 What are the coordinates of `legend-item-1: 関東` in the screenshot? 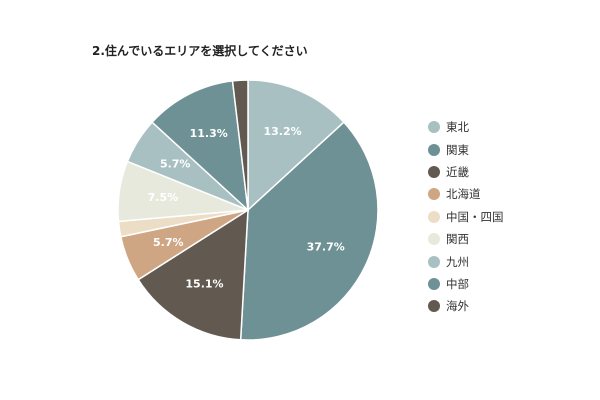 It's located at (466, 149).